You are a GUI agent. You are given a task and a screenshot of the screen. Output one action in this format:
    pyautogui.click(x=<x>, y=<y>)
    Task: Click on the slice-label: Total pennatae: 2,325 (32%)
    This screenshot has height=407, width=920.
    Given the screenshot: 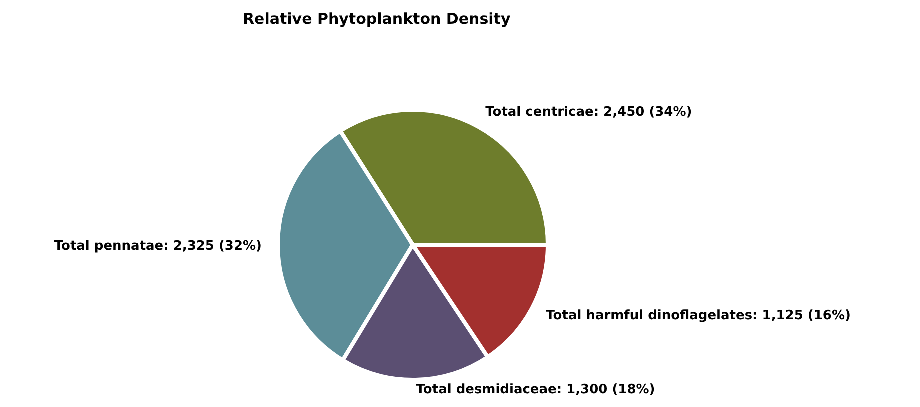 What is the action you would take?
    pyautogui.click(x=158, y=246)
    